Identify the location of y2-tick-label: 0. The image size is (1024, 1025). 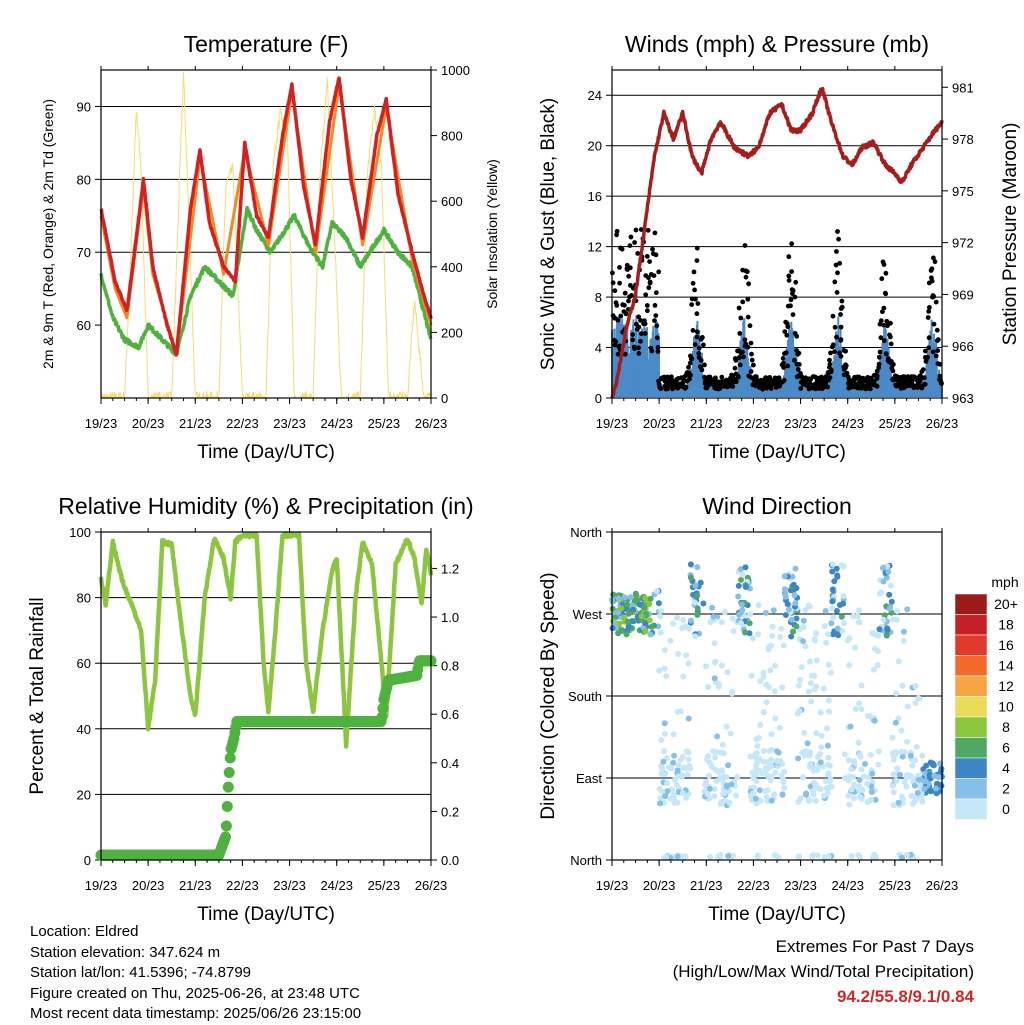
(444, 398).